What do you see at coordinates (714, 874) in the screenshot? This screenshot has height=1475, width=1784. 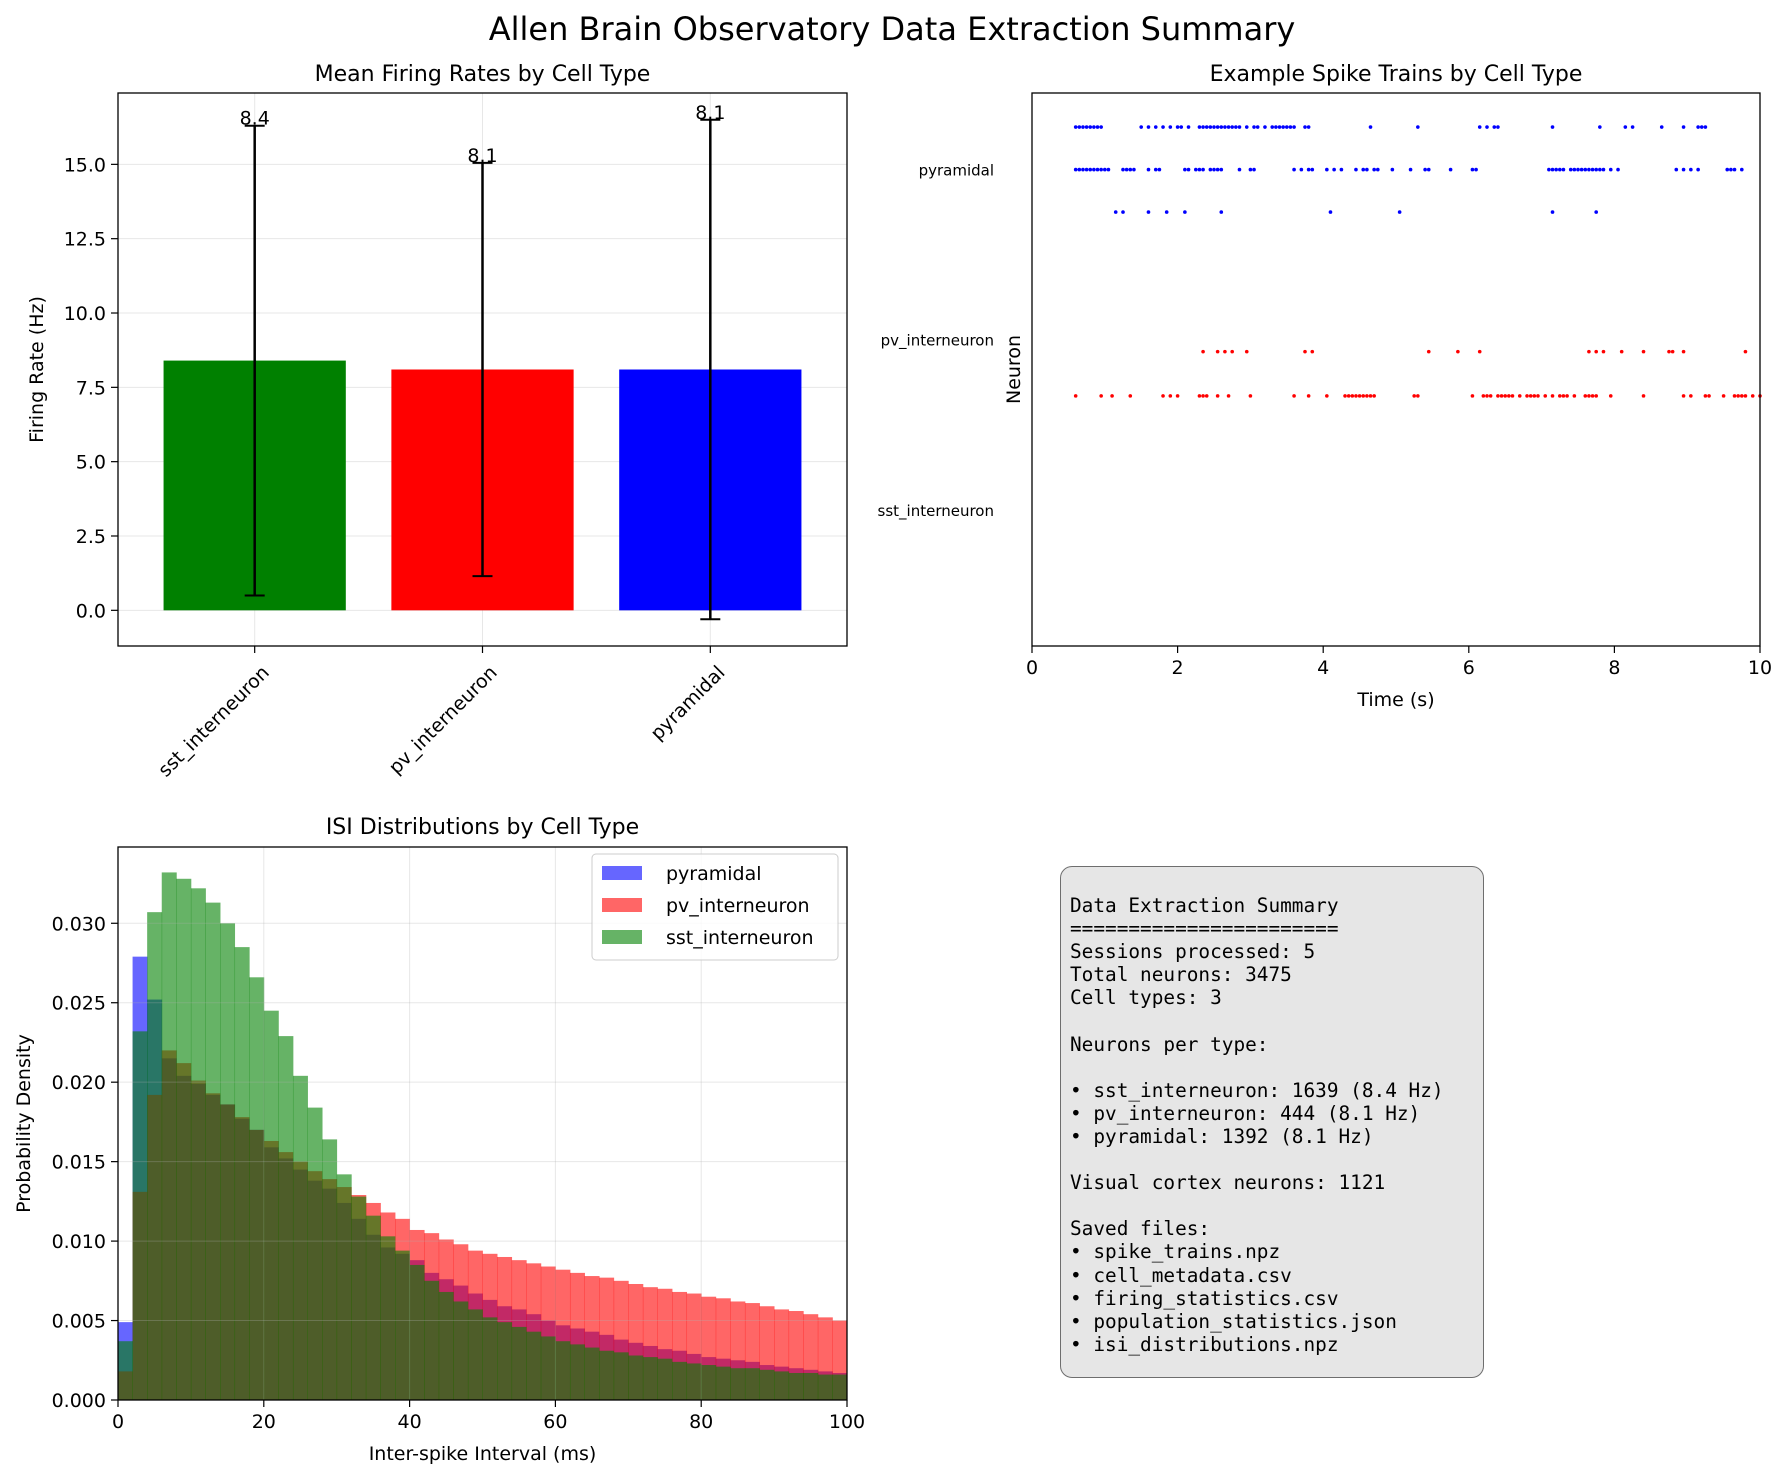 I see `legend-label: pyramidal` at bounding box center [714, 874].